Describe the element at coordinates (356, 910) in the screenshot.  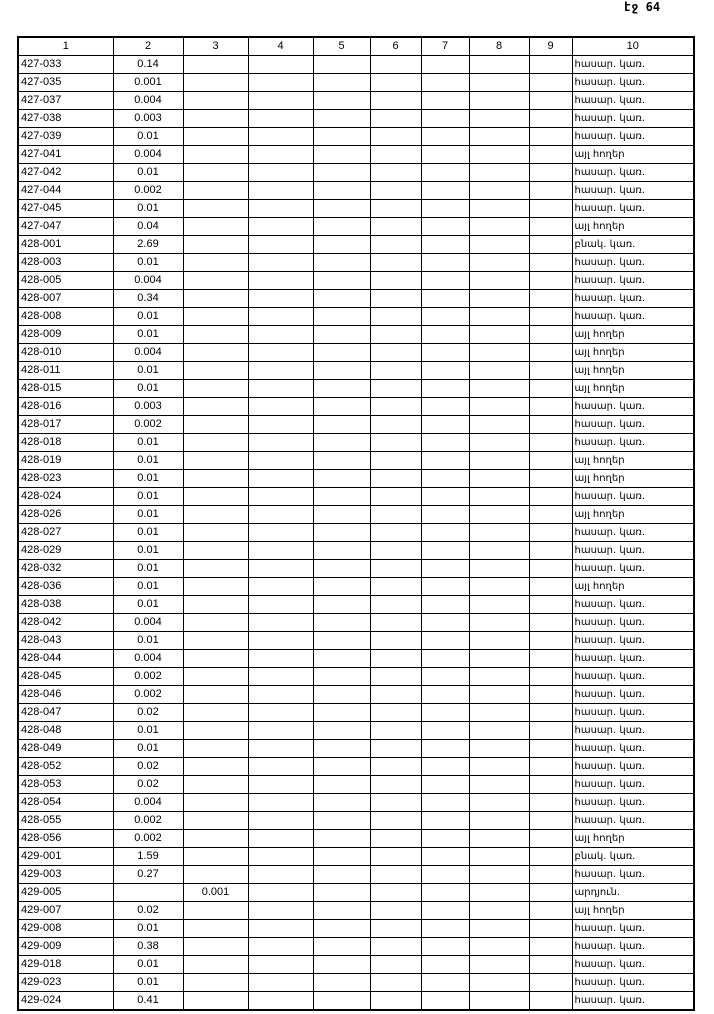
I see `table-row: 429-007 0.02 այլ հողեր` at that location.